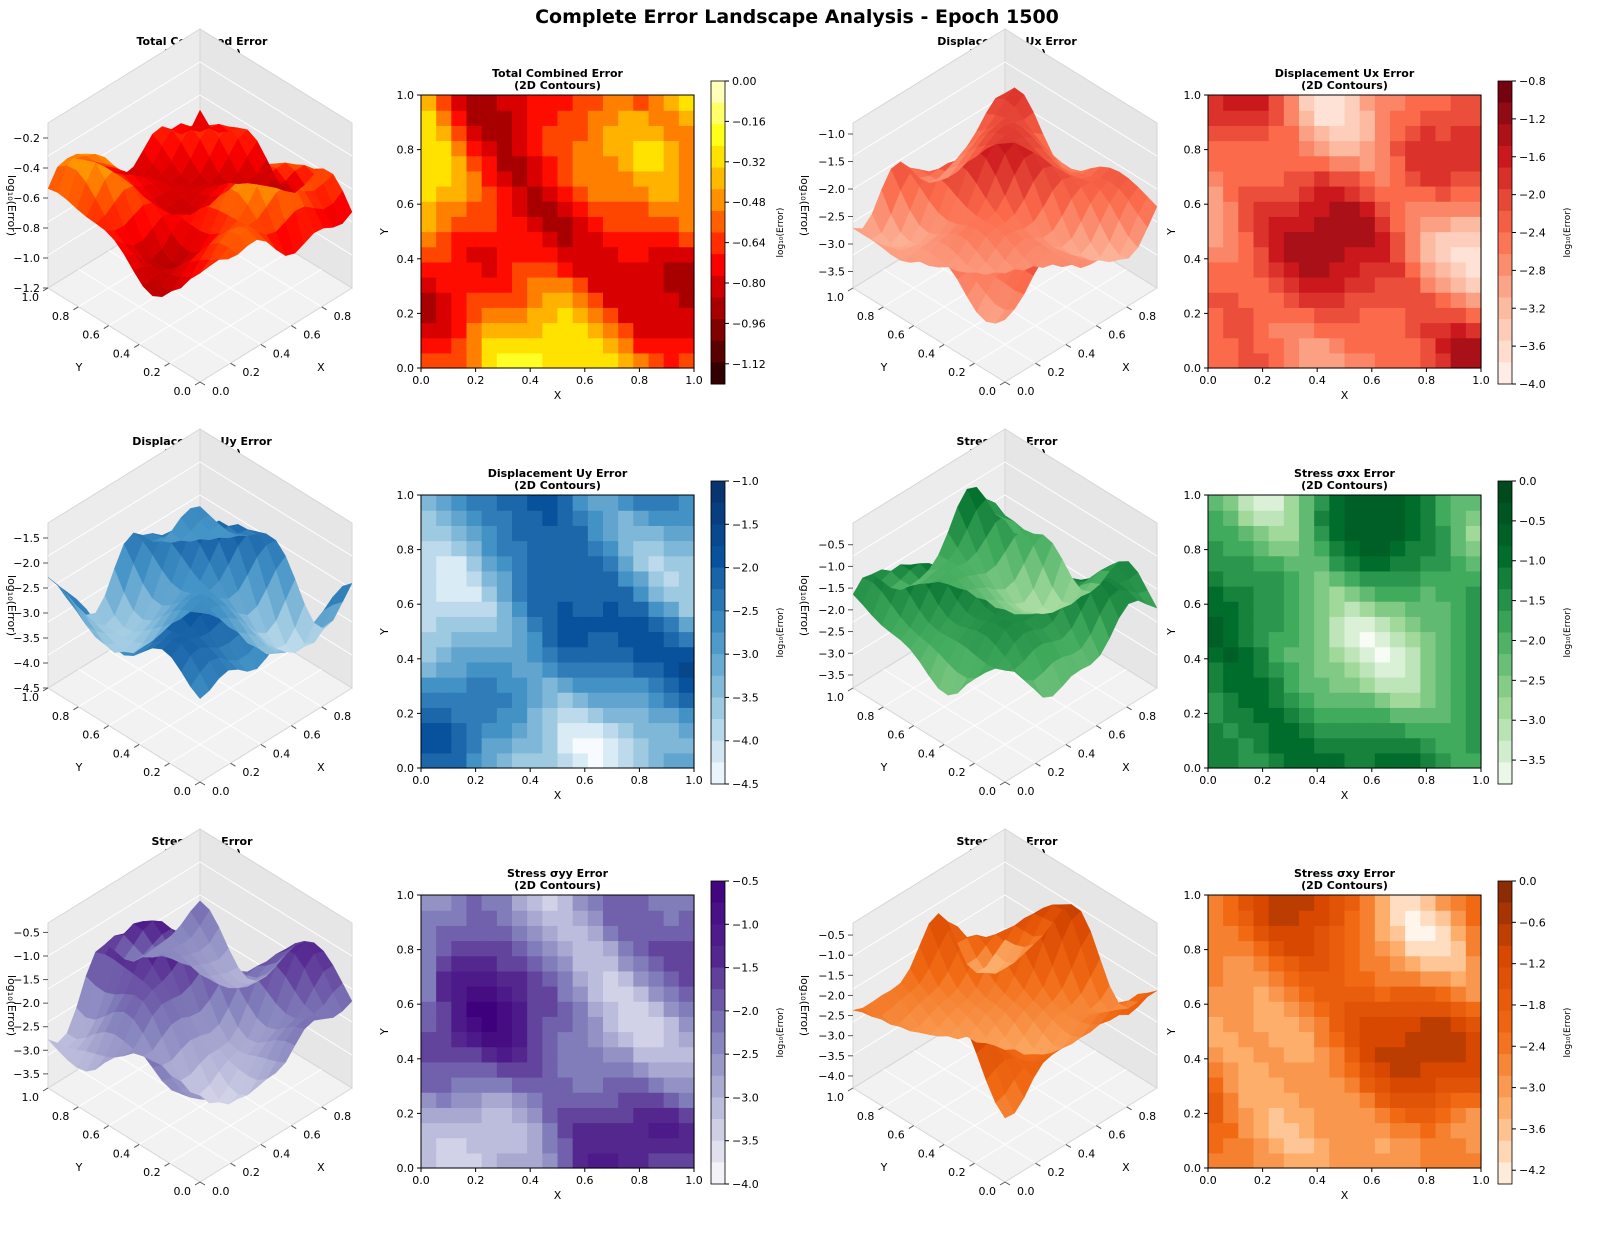 The width and height of the screenshot is (1604, 1240). Describe the element at coordinates (1568, 233) in the screenshot. I see `colorbar-label: log₁₀(Error)` at that location.